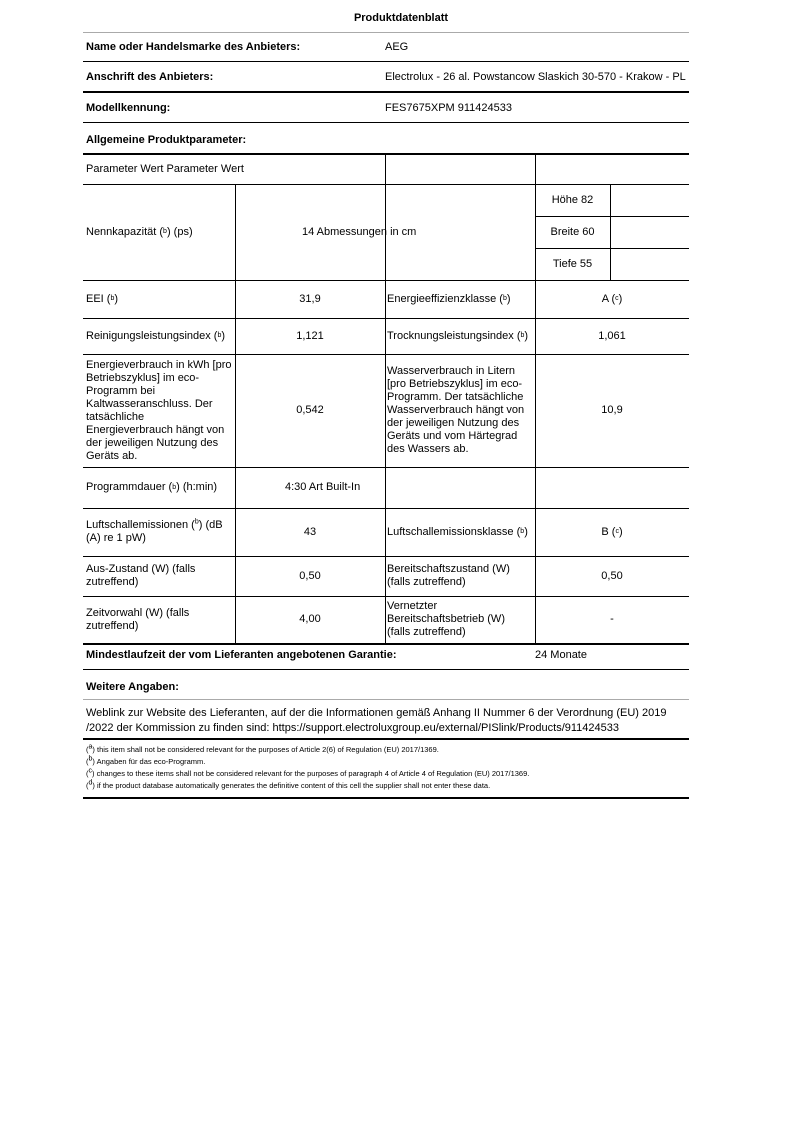 The width and height of the screenshot is (802, 1134). I want to click on energy-class-label: Energieeffizienzklasse (b), so click(449, 298).